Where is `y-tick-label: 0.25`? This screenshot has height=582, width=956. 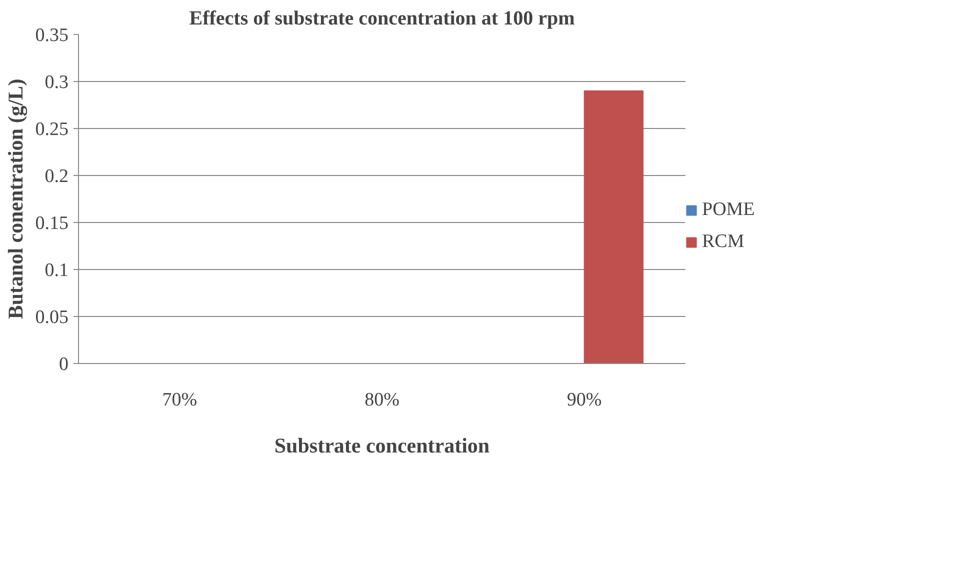
y-tick-label: 0.25 is located at coordinates (51, 129).